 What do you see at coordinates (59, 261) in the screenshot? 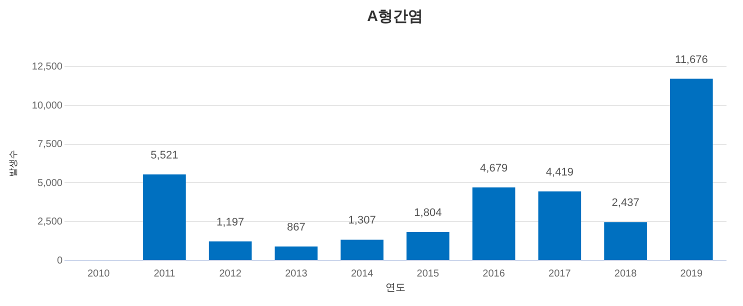
I see `y-tick-label: 0` at bounding box center [59, 261].